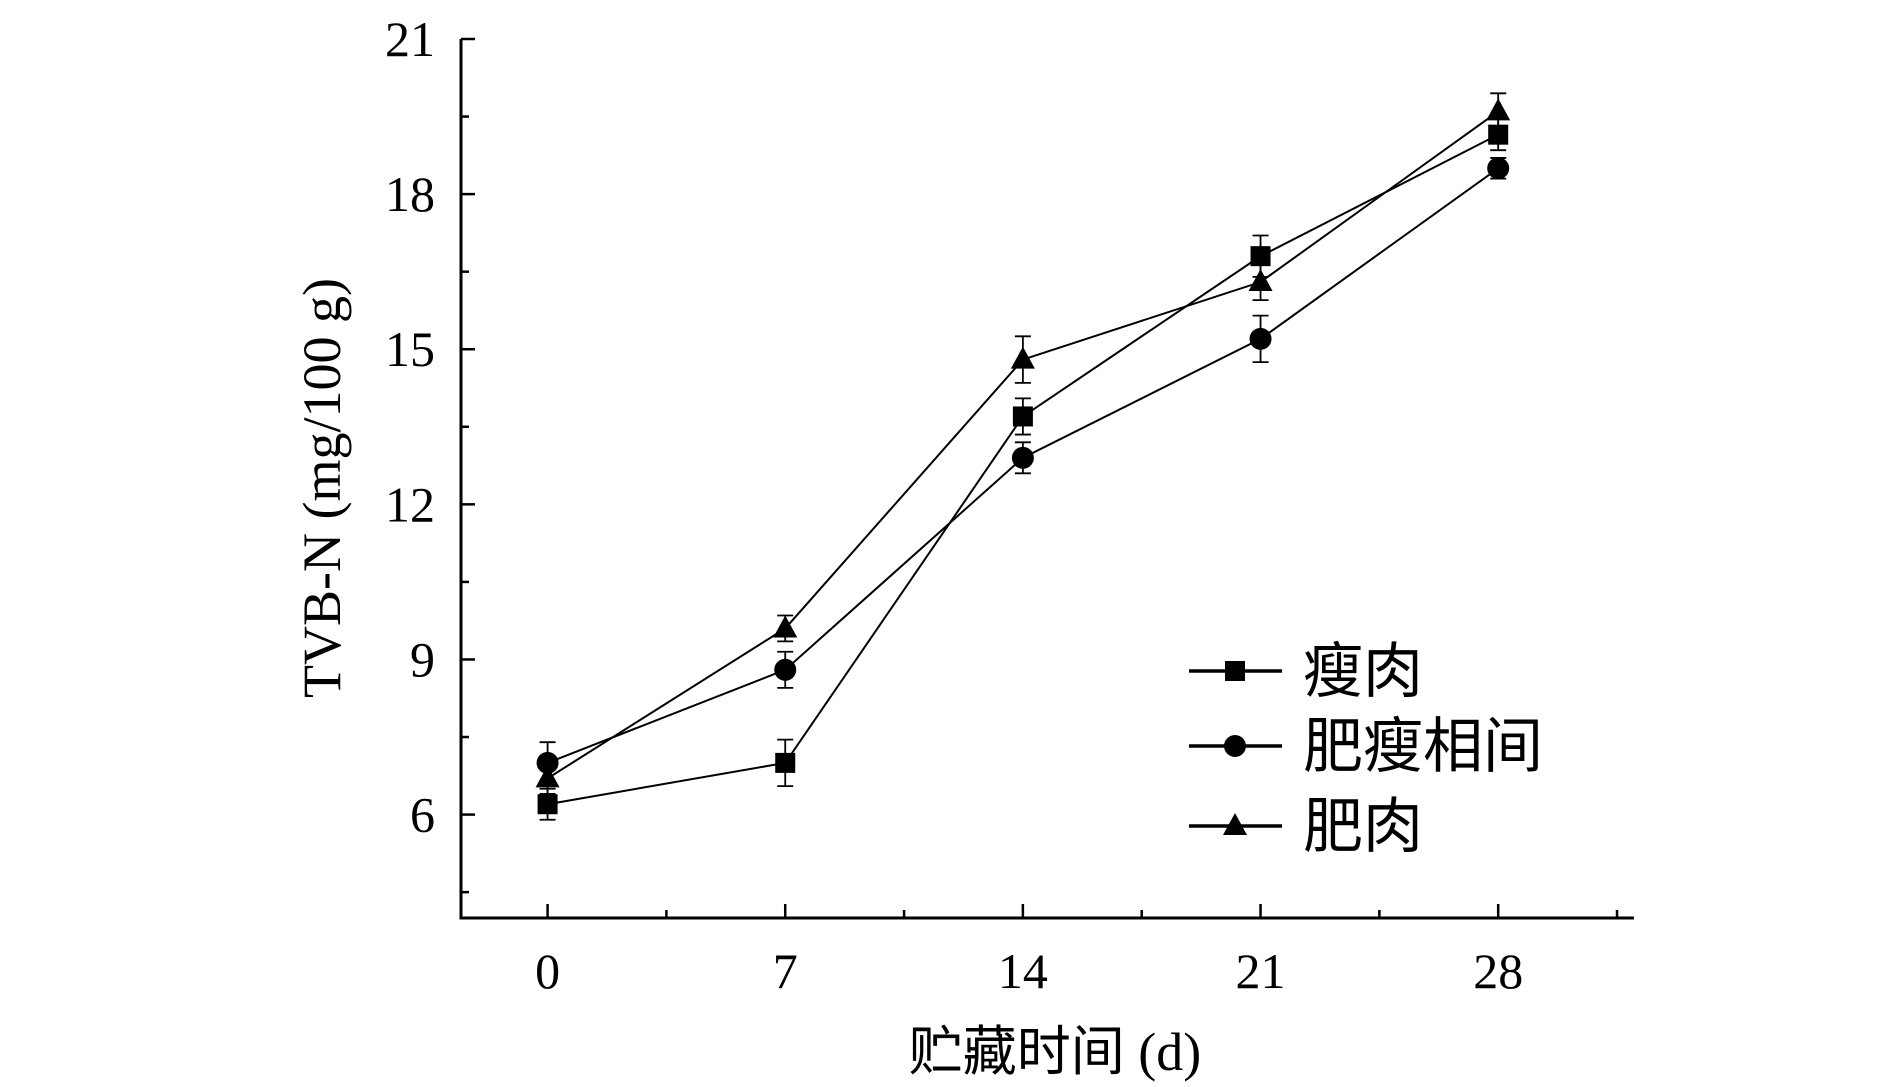 The image size is (1890, 1087). I want to click on legend-label: 肥肉, so click(1363, 827).